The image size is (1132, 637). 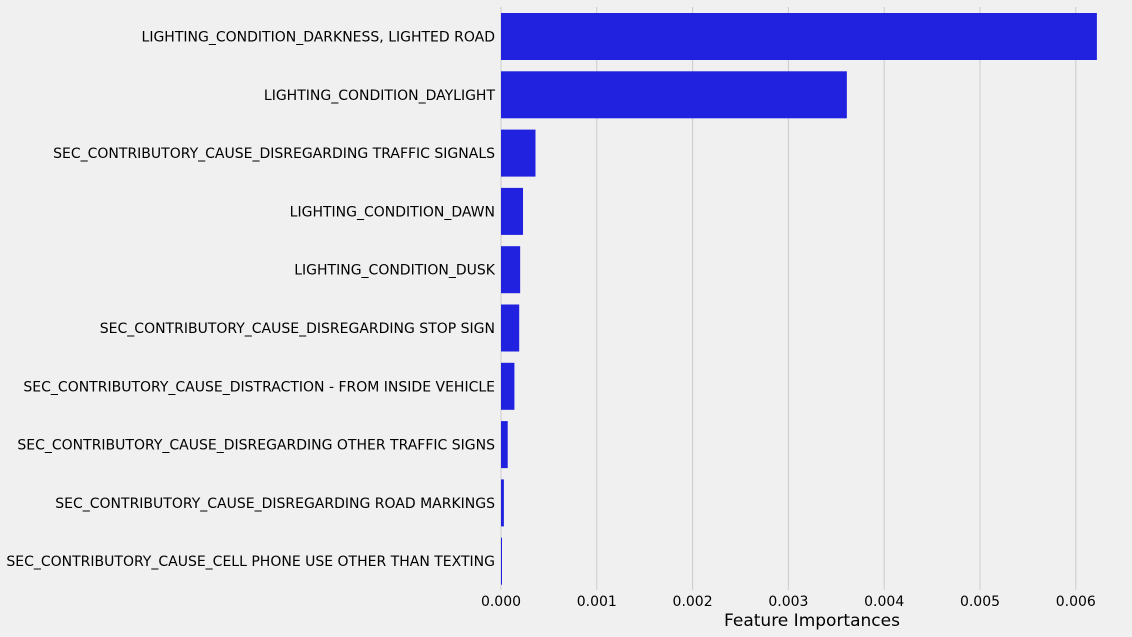 What do you see at coordinates (395, 271) in the screenshot?
I see `category-label: LIGHTING_CONDITION_DUSK` at bounding box center [395, 271].